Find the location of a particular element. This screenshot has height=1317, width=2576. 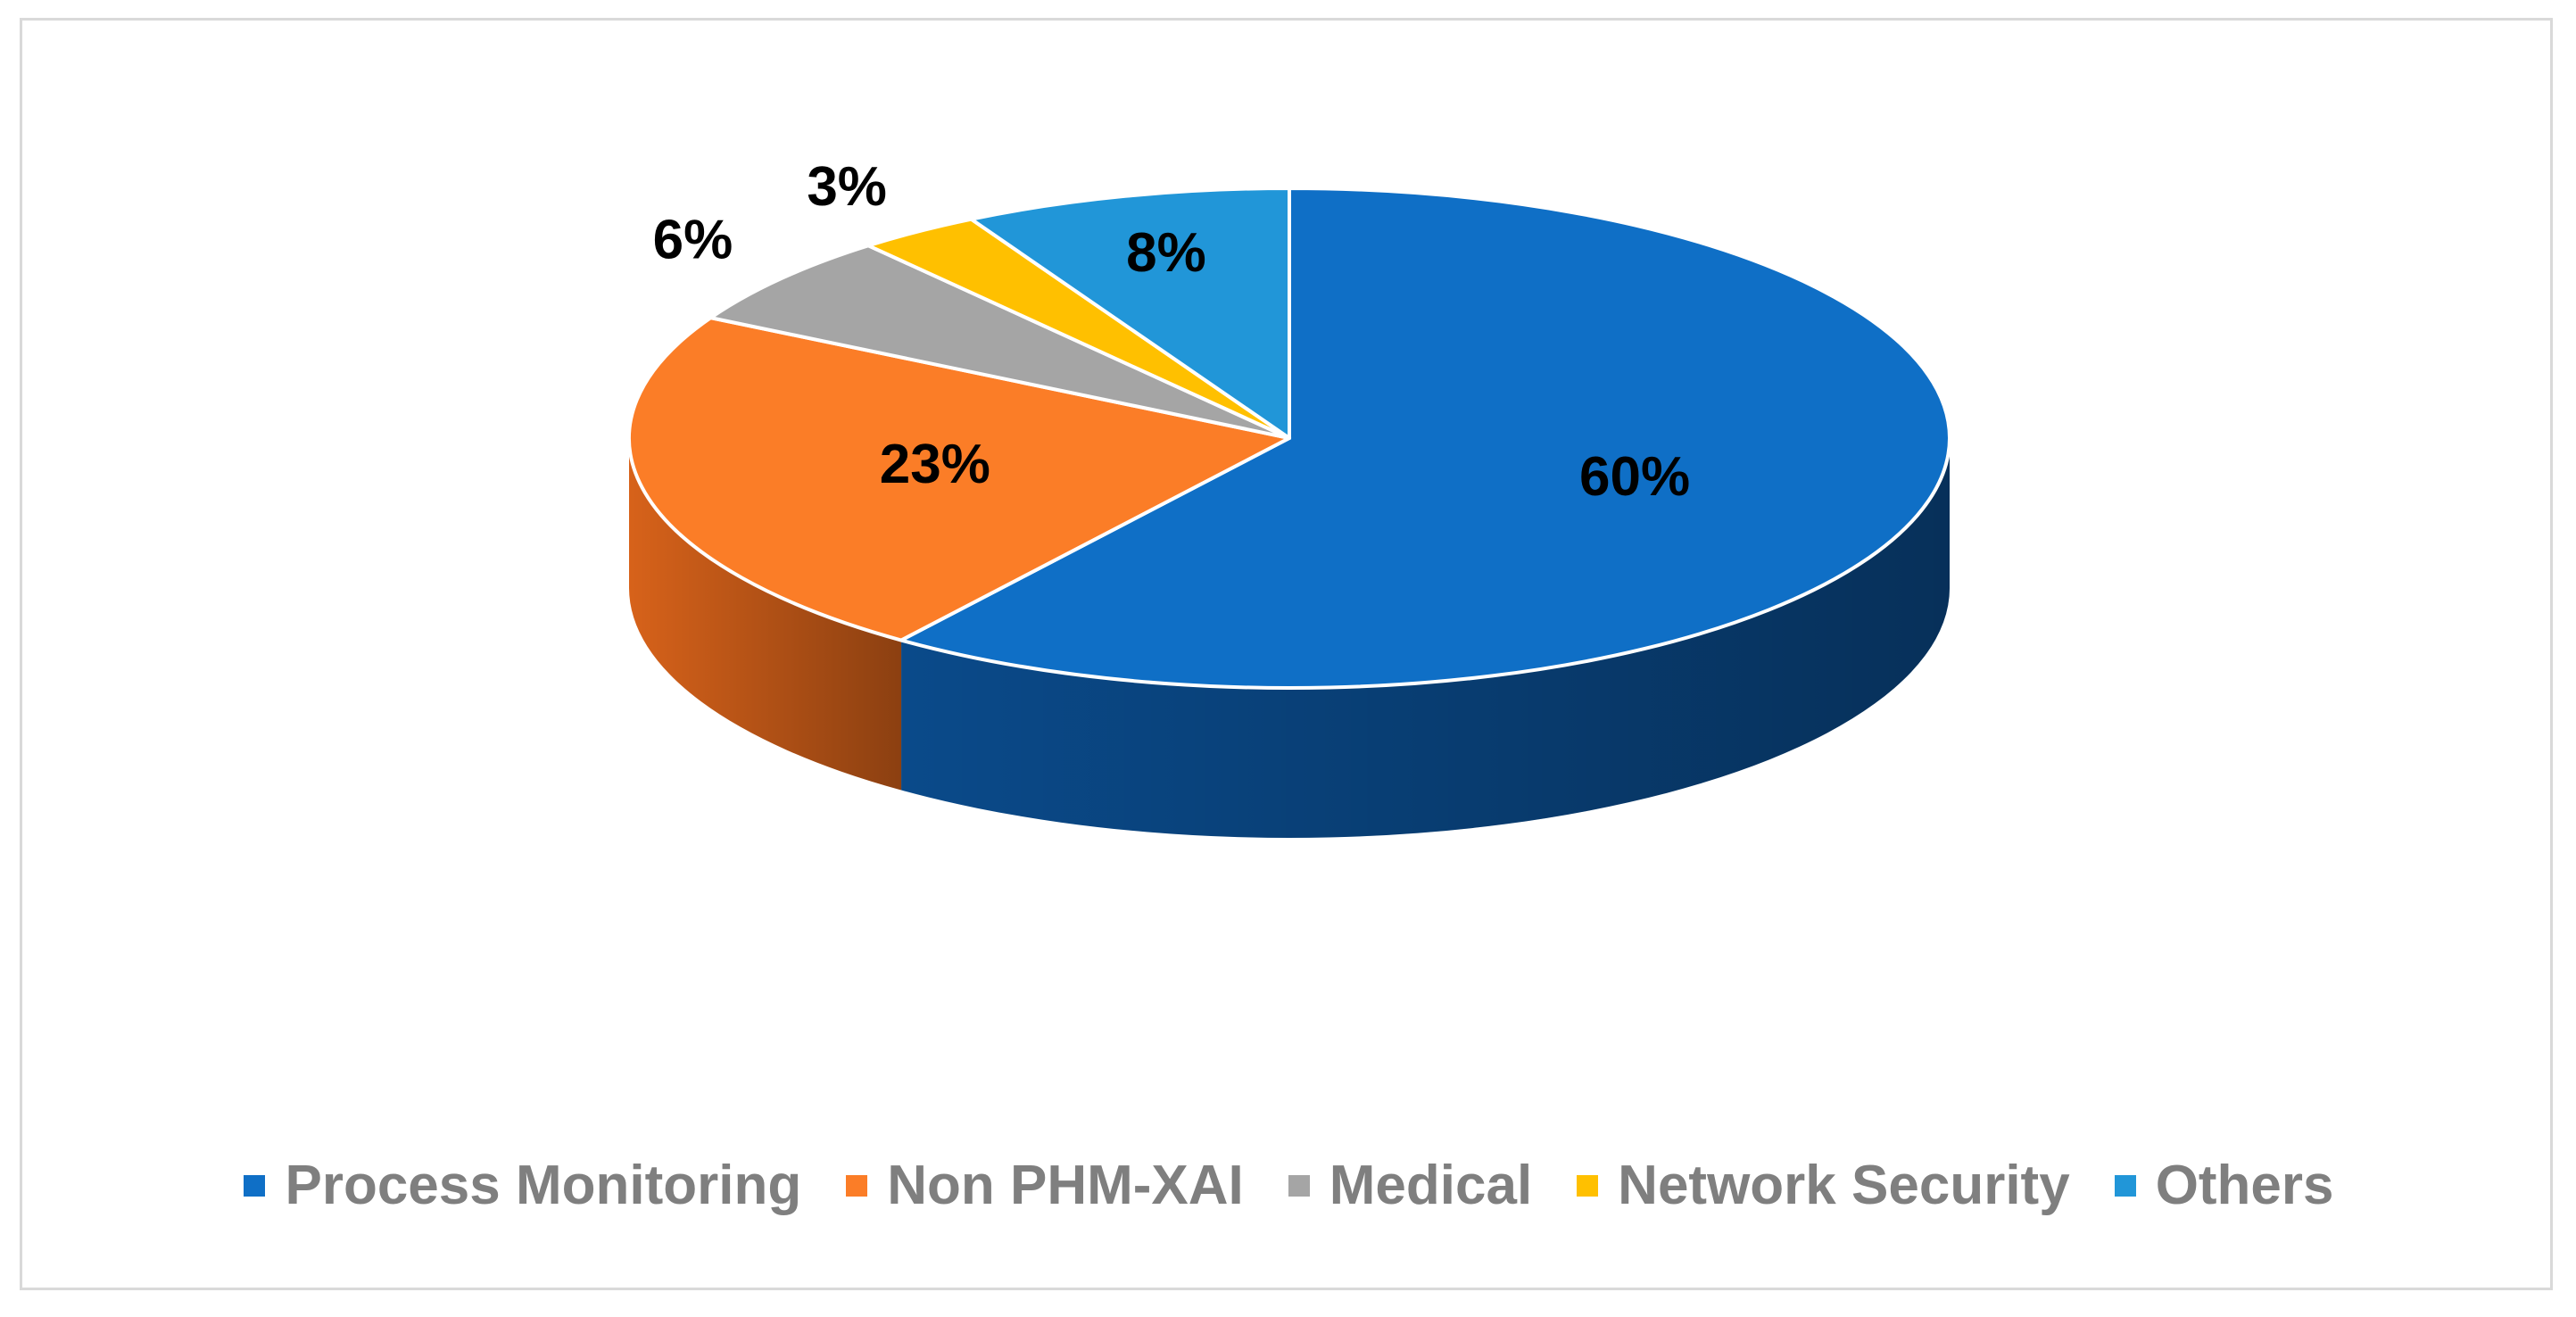

legend-item-network-security: Network Security is located at coordinates (1823, 1186).